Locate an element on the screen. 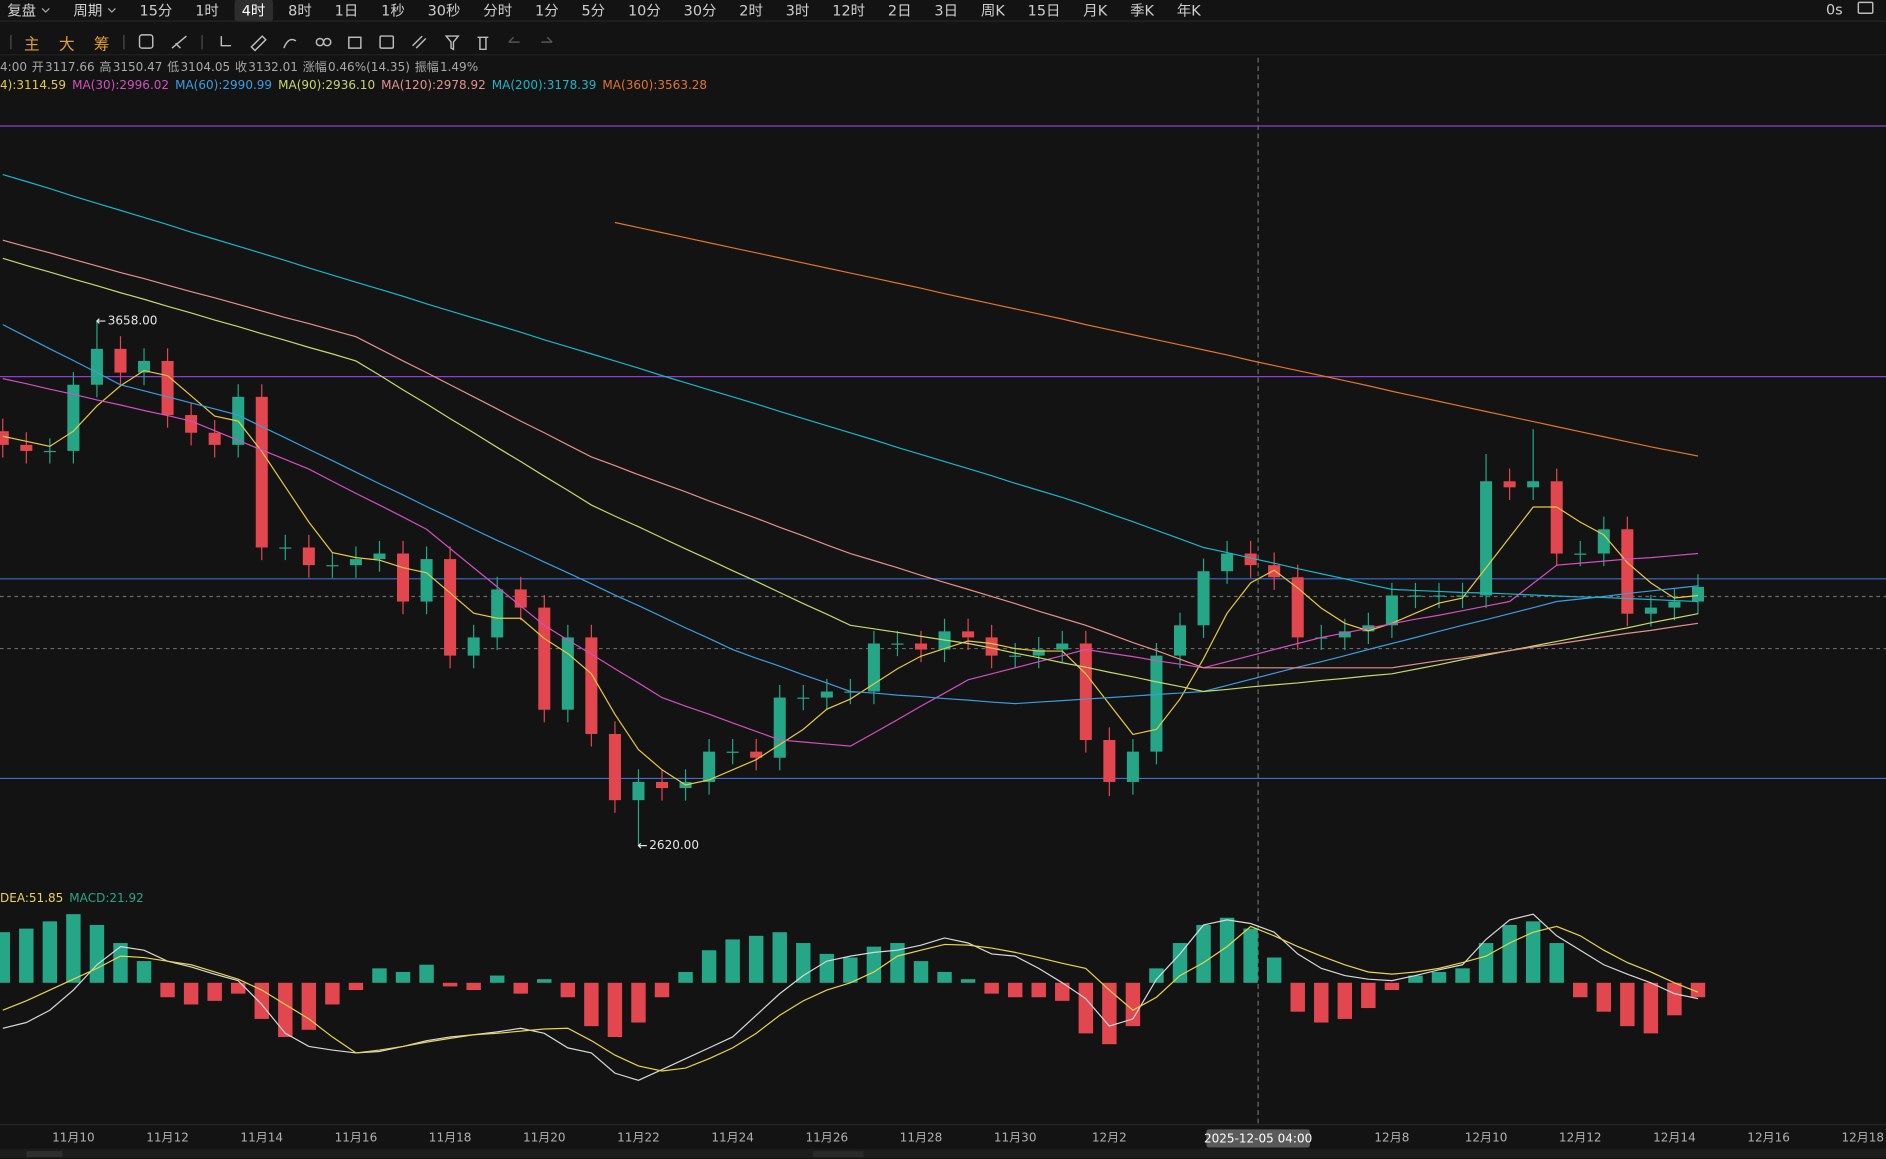 The height and width of the screenshot is (1159, 1886). period-button: 15日 is located at coordinates (1044, 11).